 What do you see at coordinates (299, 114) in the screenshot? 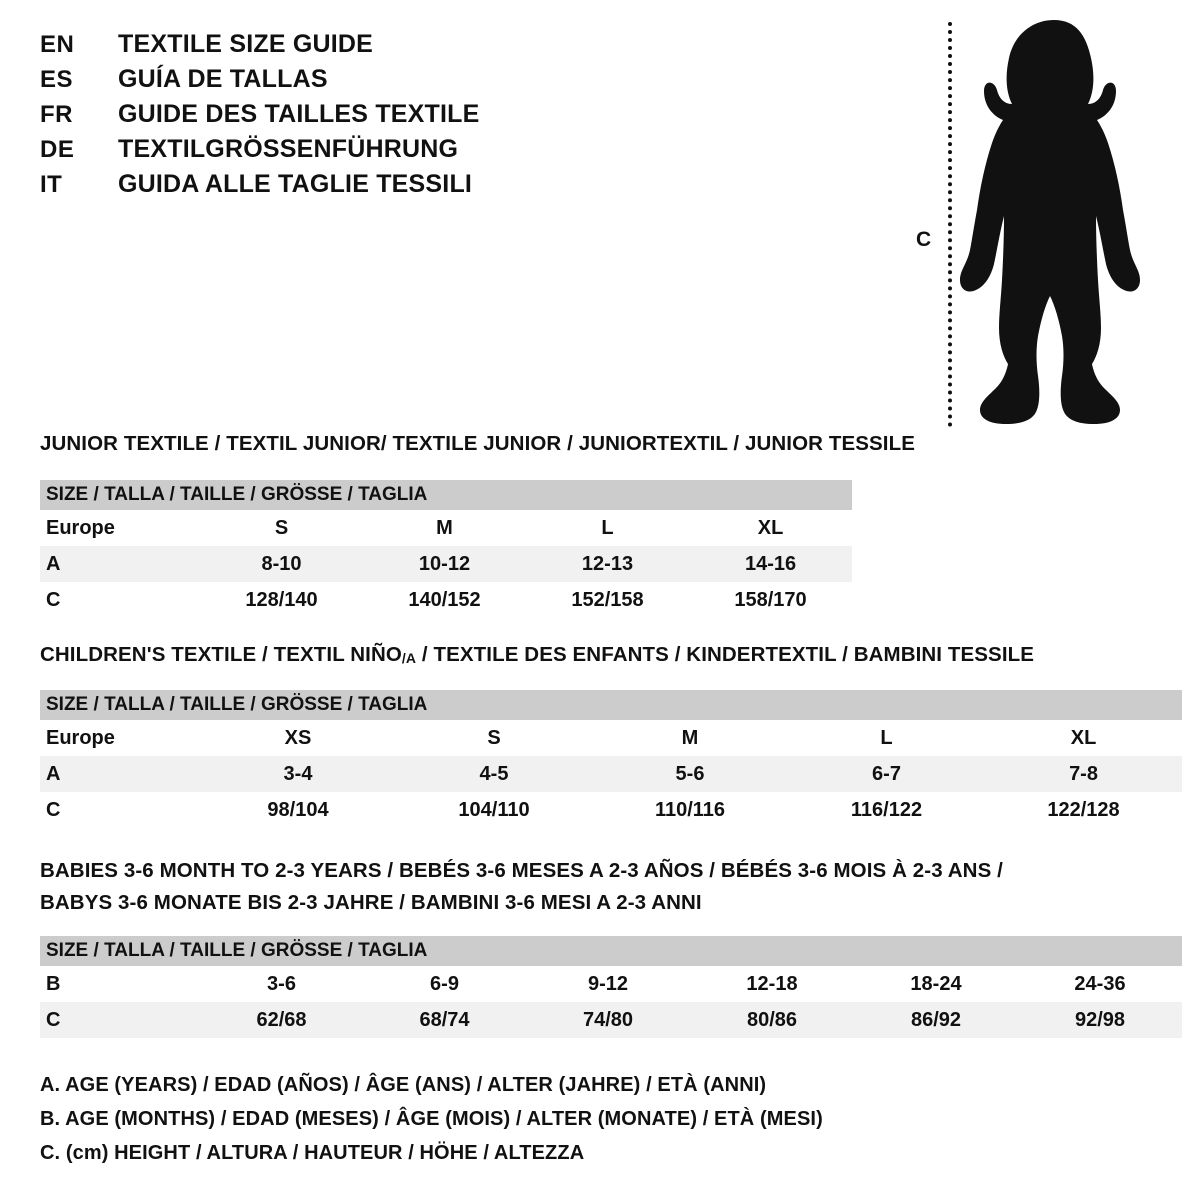
I see `language-text-fr: GUIDE DES TAILLES TEXTILE` at bounding box center [299, 114].